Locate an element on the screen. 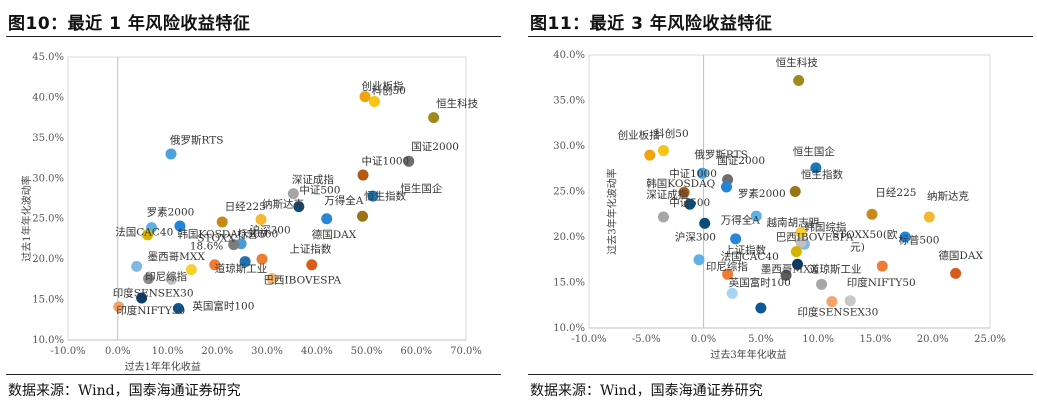  y-tick-label: 10.0% is located at coordinates (48, 340).